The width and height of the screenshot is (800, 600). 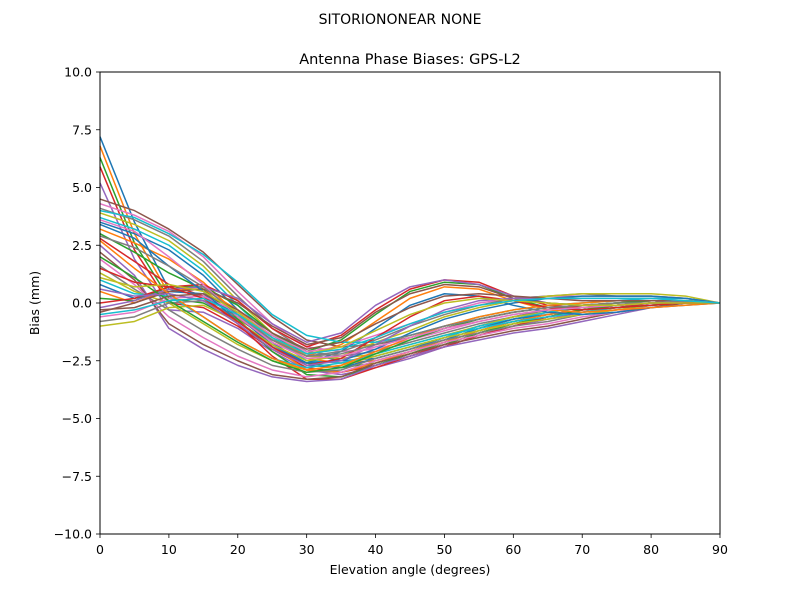 I want to click on y-tick-label: 2.5, so click(x=82, y=245).